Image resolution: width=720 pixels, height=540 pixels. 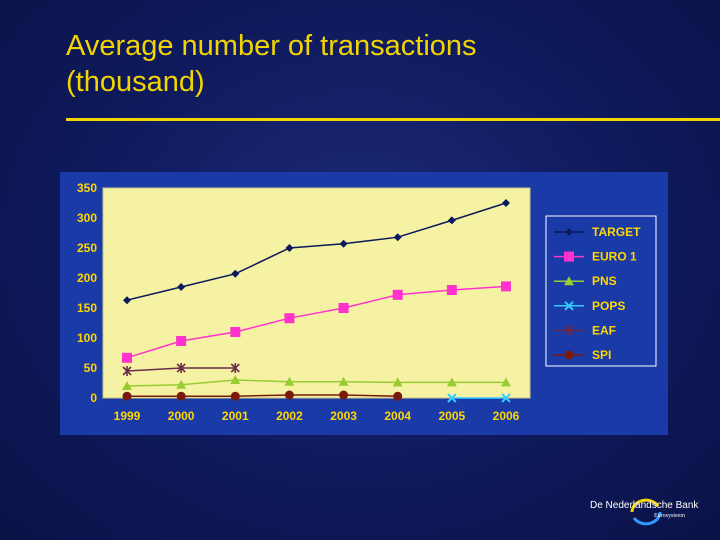 What do you see at coordinates (87, 278) in the screenshot?
I see `y-tick-label: 200` at bounding box center [87, 278].